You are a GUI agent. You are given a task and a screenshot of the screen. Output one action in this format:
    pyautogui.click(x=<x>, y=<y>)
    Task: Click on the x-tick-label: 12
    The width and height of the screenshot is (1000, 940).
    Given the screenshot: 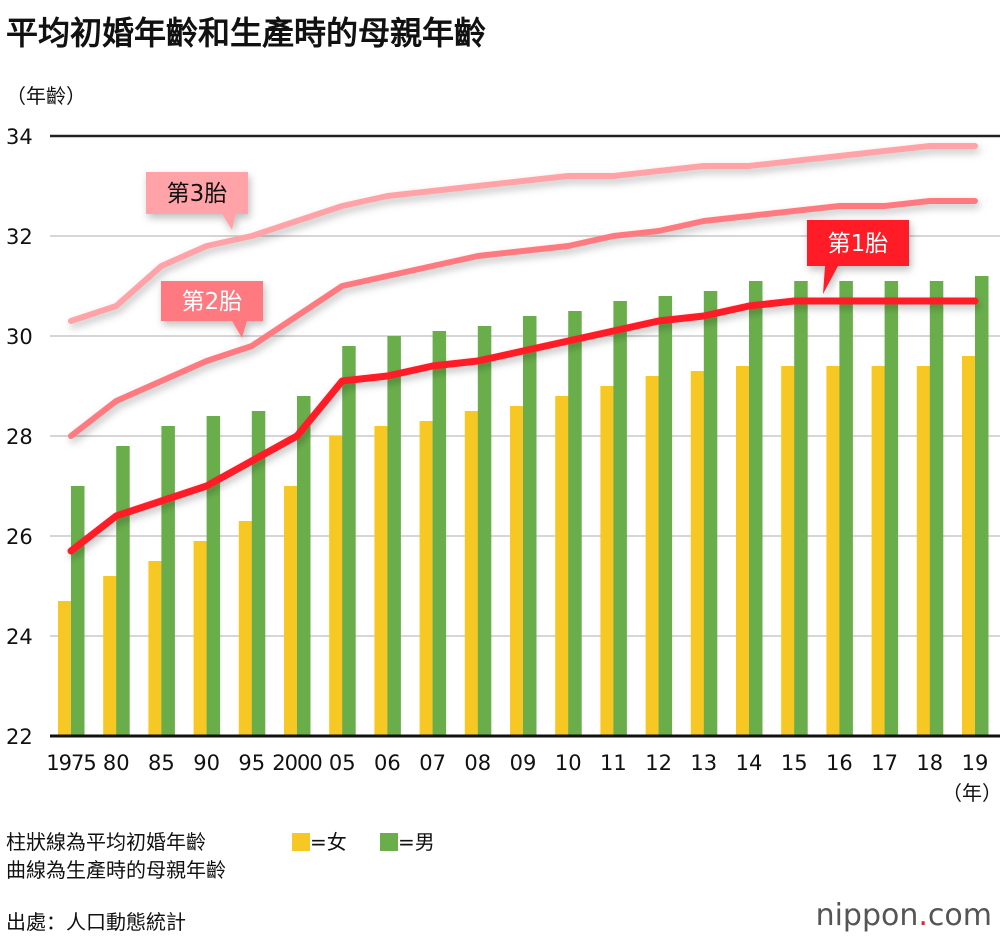 What is the action you would take?
    pyautogui.click(x=658, y=763)
    